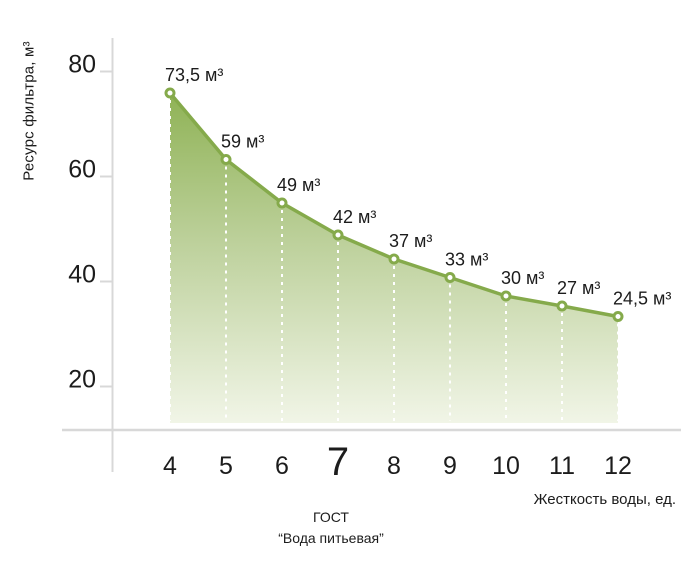 The image size is (687, 578). What do you see at coordinates (522, 278) in the screenshot?
I see `data-point-label: 30 м³` at bounding box center [522, 278].